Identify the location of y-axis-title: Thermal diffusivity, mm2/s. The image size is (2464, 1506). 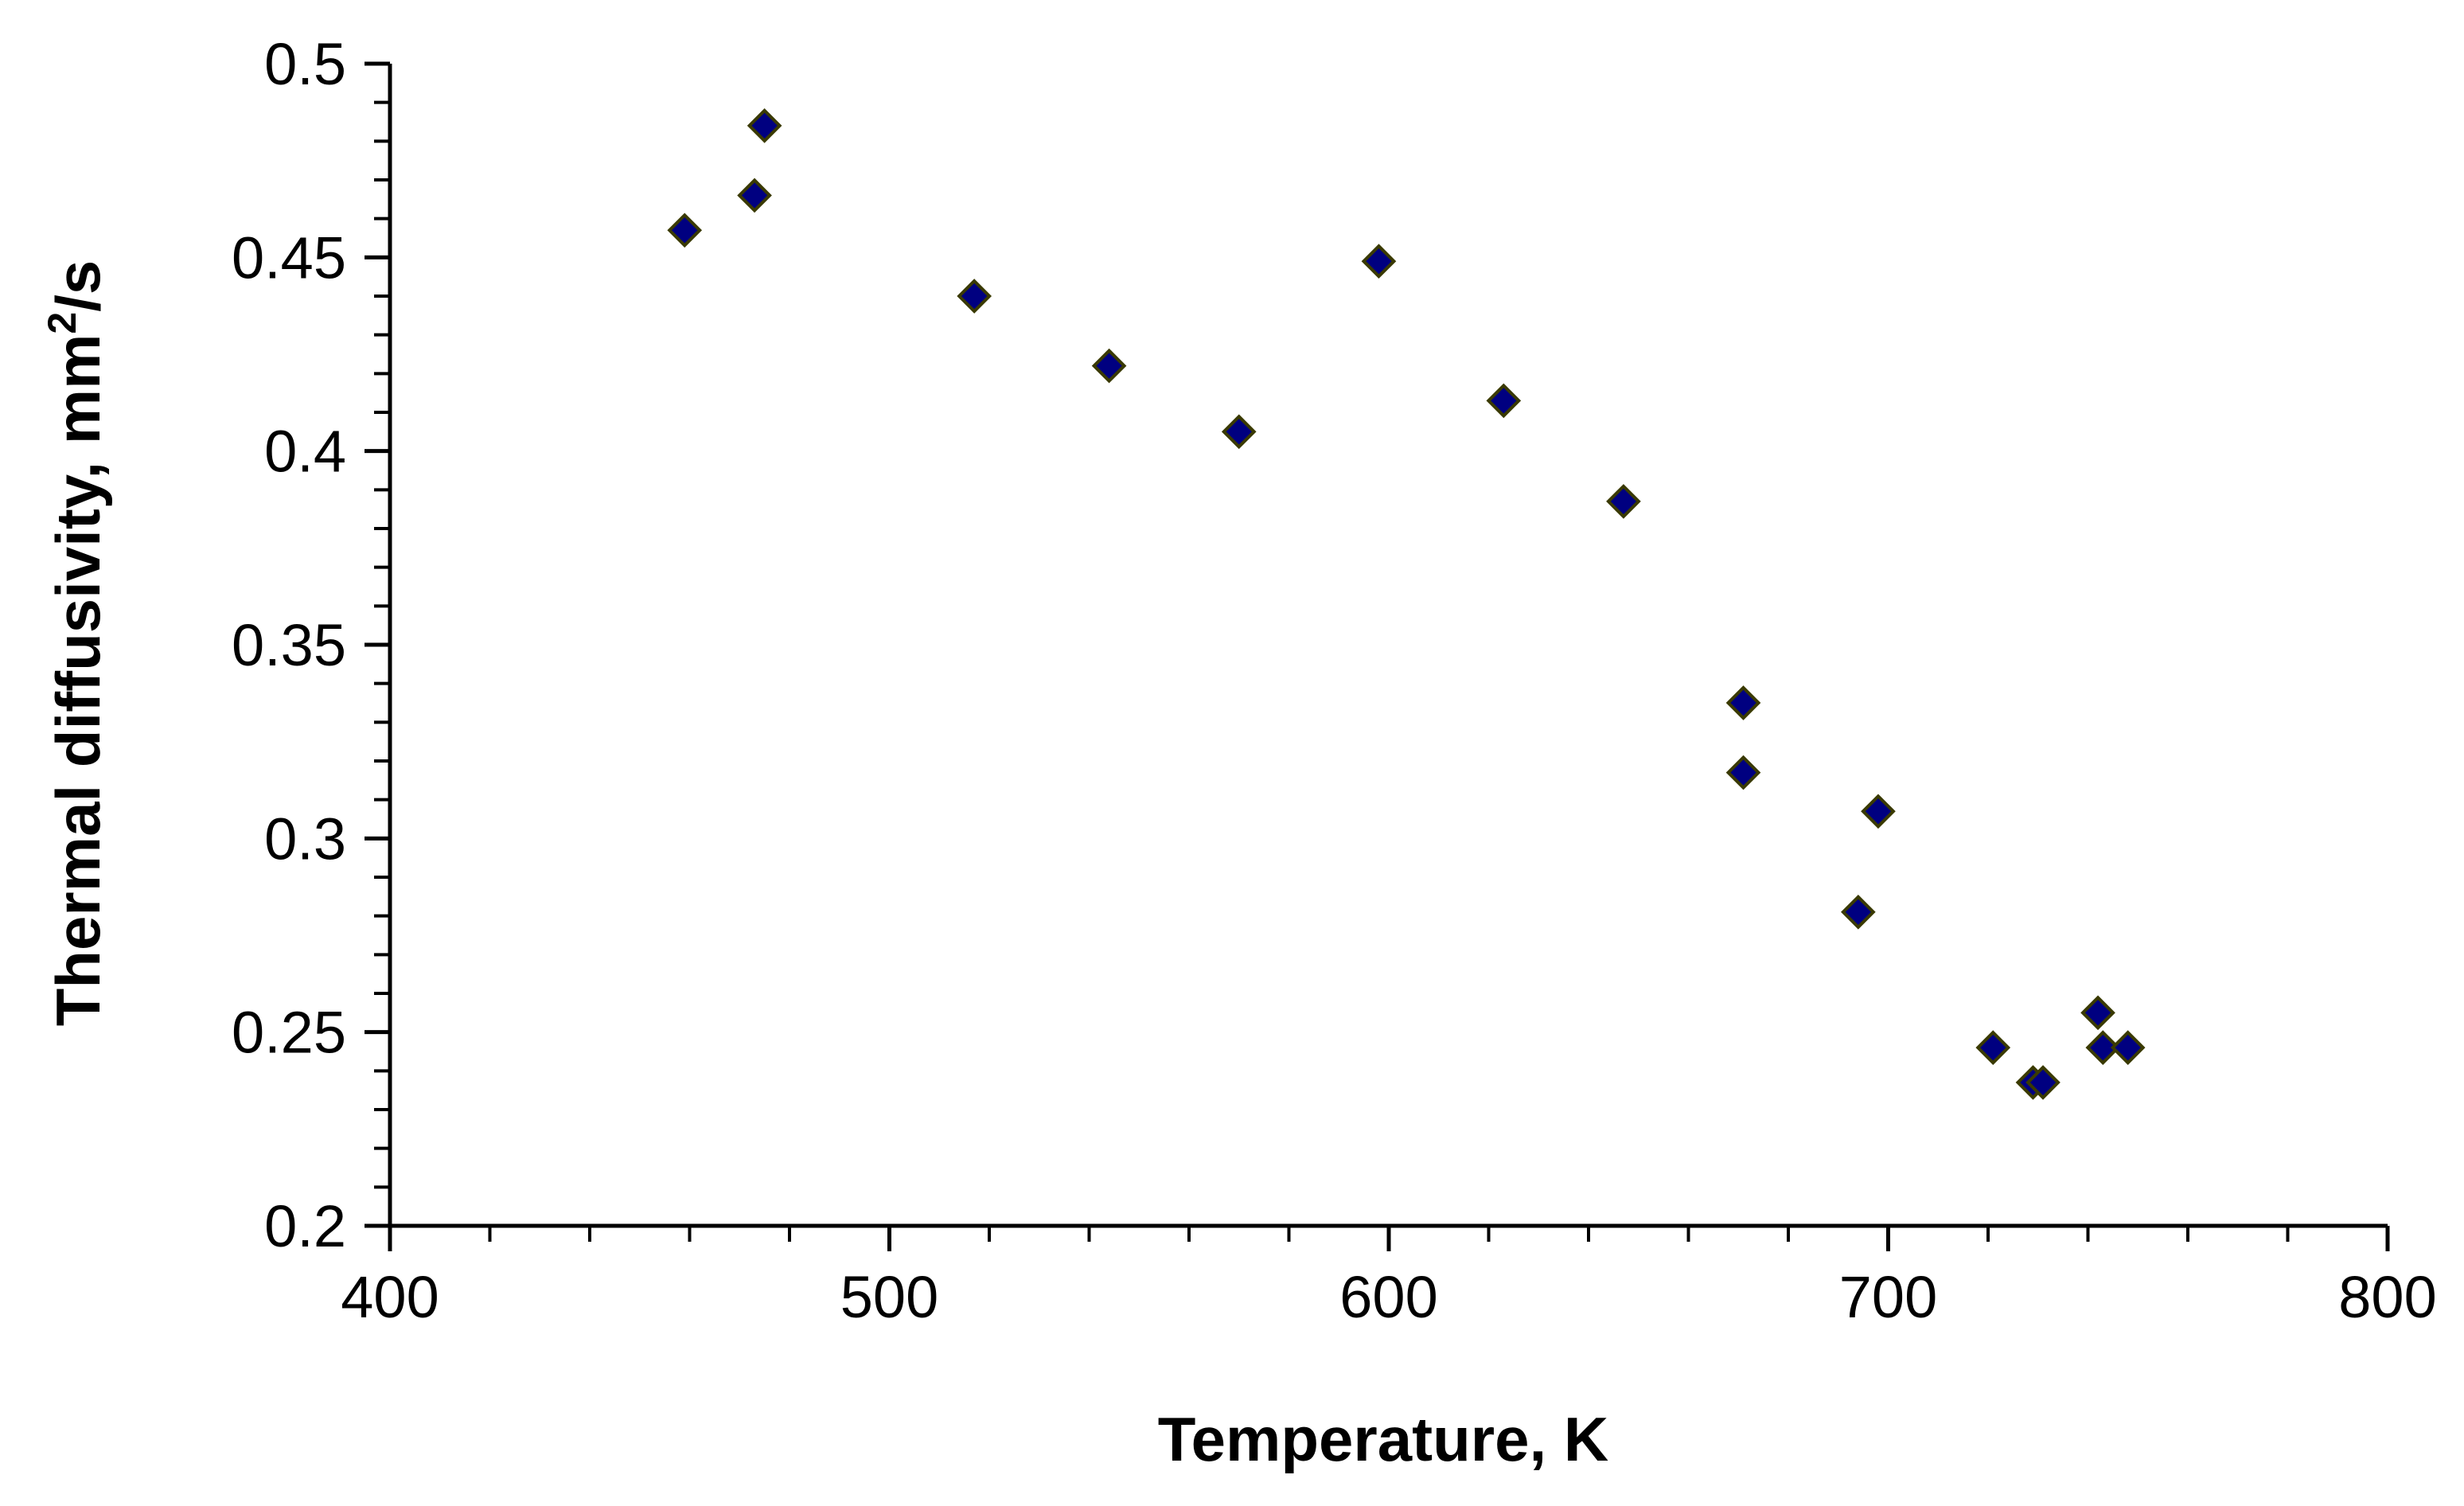
(77, 643).